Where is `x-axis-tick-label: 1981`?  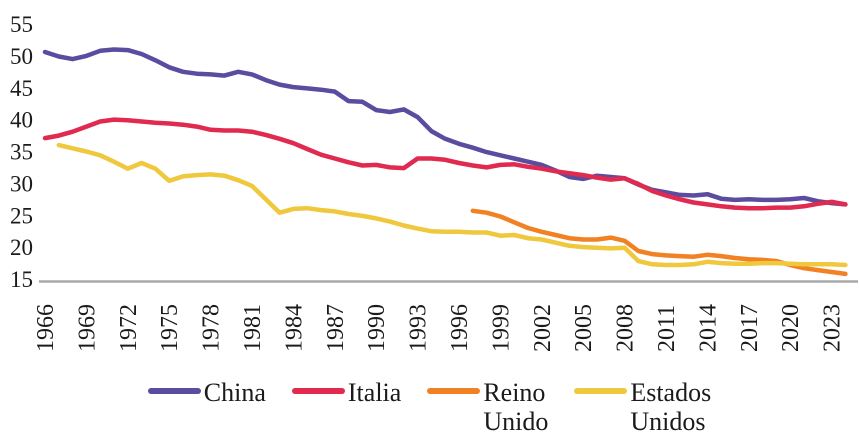 x-axis-tick-label: 1981 is located at coordinates (253, 328).